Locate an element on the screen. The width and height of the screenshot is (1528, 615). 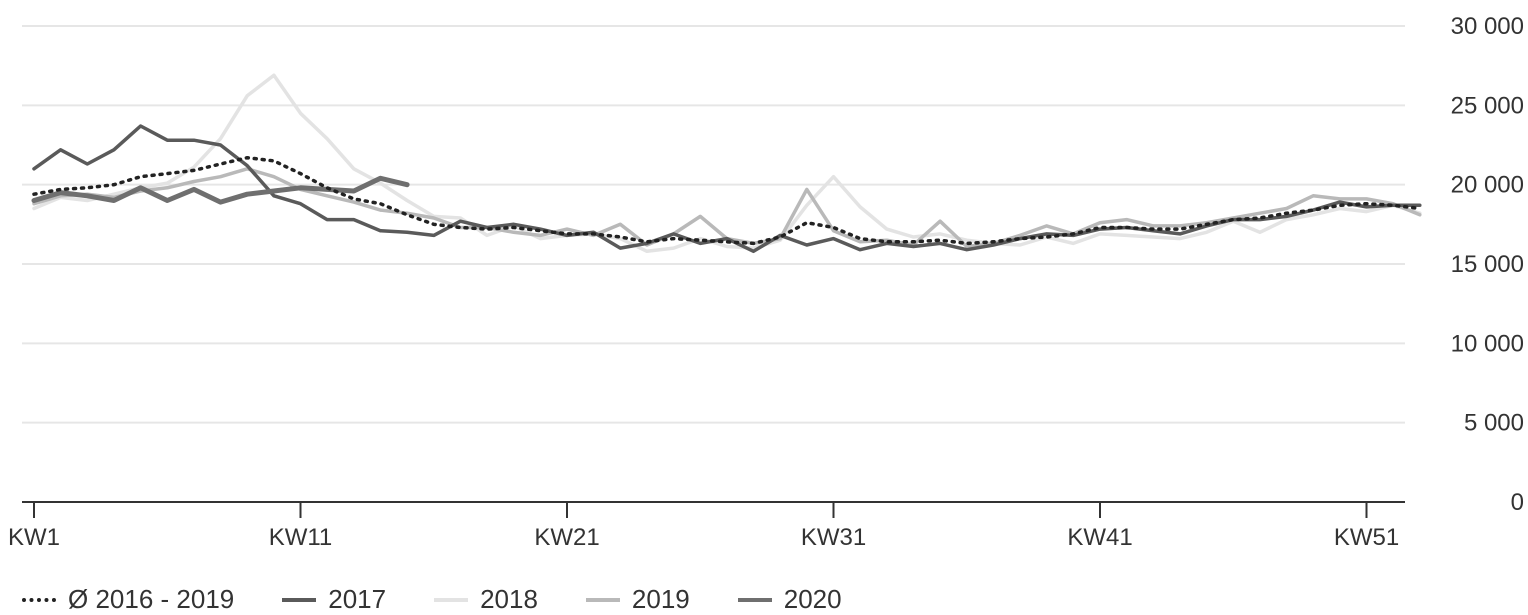
legend-label-2020: 2020 is located at coordinates (812, 599).